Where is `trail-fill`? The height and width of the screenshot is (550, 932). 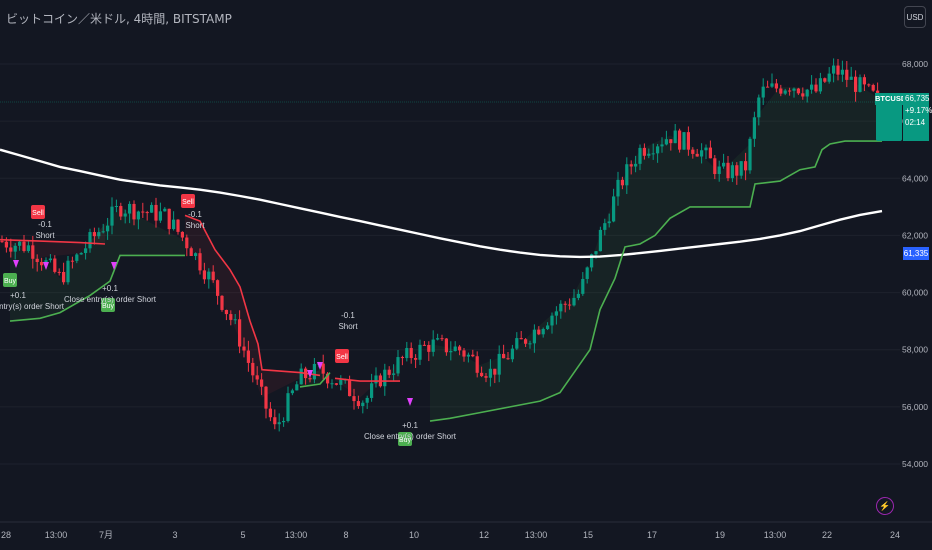
trail-fill is located at coordinates (367, 379).